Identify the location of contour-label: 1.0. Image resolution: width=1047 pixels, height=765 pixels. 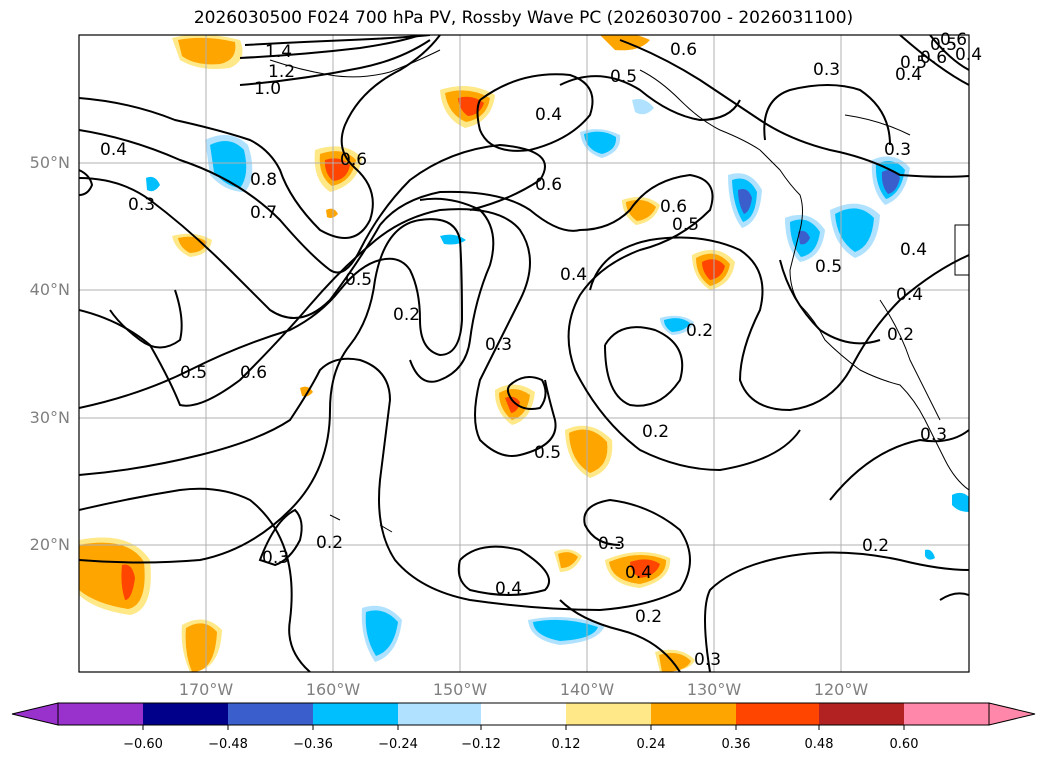
(267, 89).